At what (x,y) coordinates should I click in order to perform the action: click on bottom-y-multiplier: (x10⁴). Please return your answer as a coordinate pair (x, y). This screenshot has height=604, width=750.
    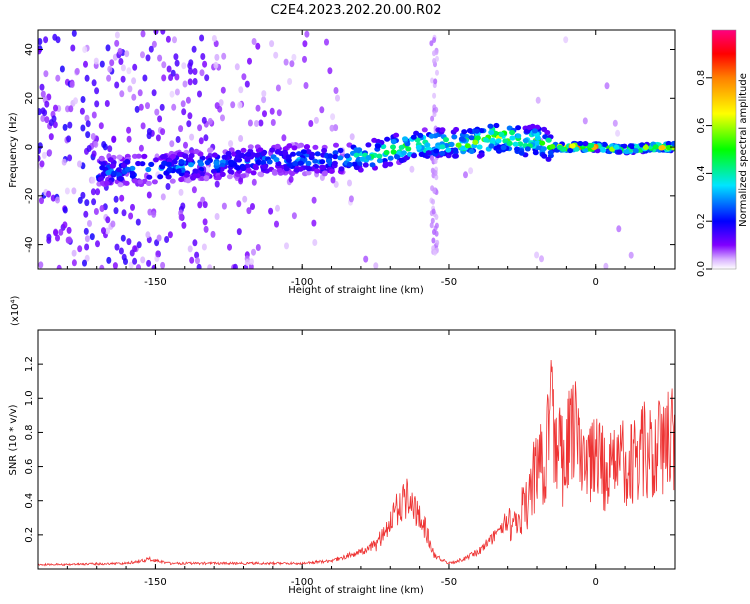
    Looking at the image, I should click on (15, 310).